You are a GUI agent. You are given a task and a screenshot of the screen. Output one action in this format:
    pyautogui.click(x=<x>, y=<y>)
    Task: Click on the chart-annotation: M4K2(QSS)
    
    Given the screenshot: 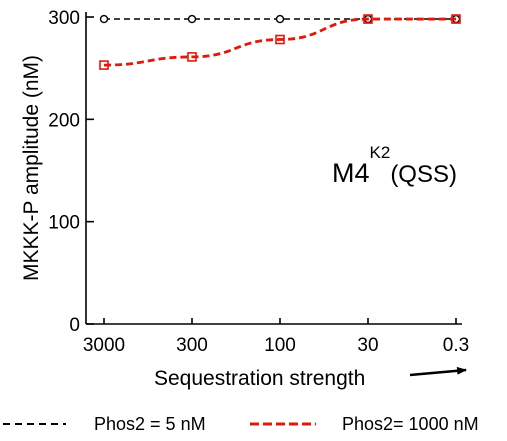 What is the action you would take?
    pyautogui.click(x=394, y=165)
    